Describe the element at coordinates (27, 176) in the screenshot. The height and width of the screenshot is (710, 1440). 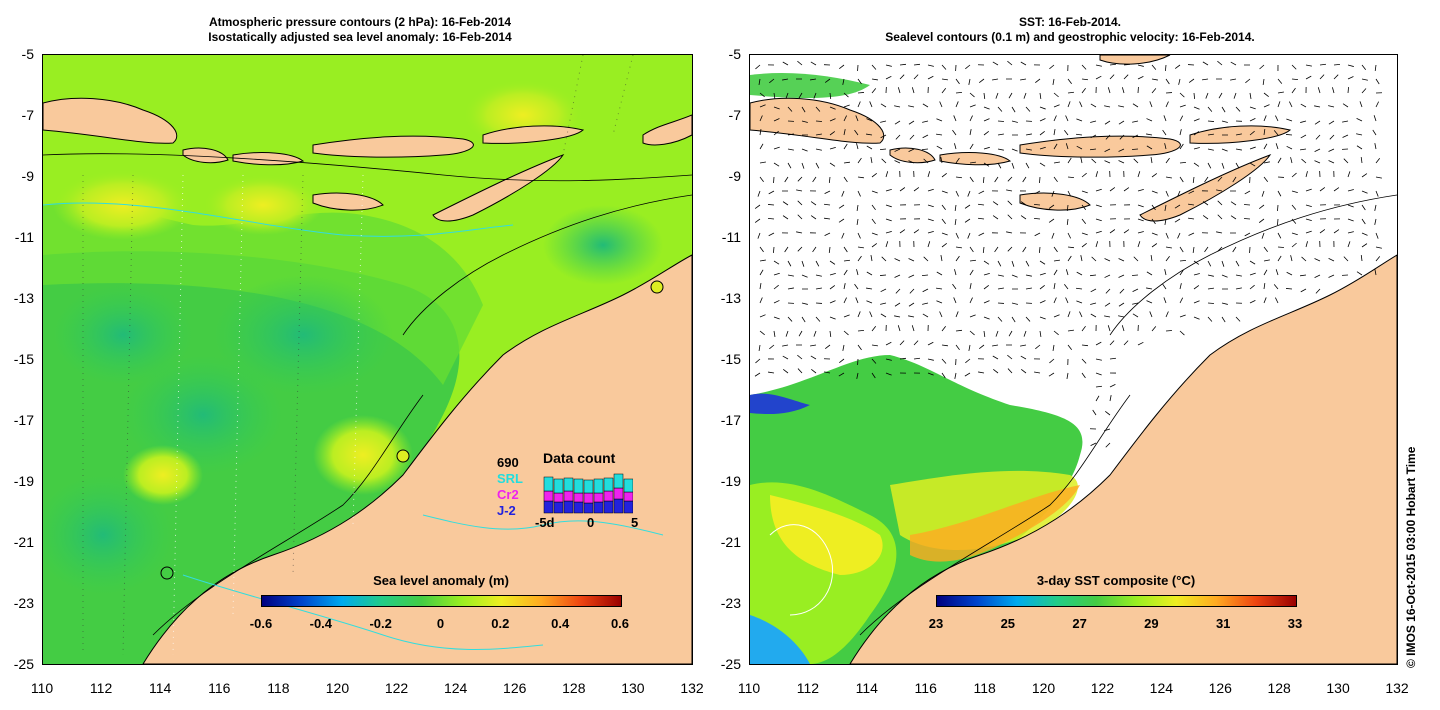
I see `y-tick-label: -9` at that location.